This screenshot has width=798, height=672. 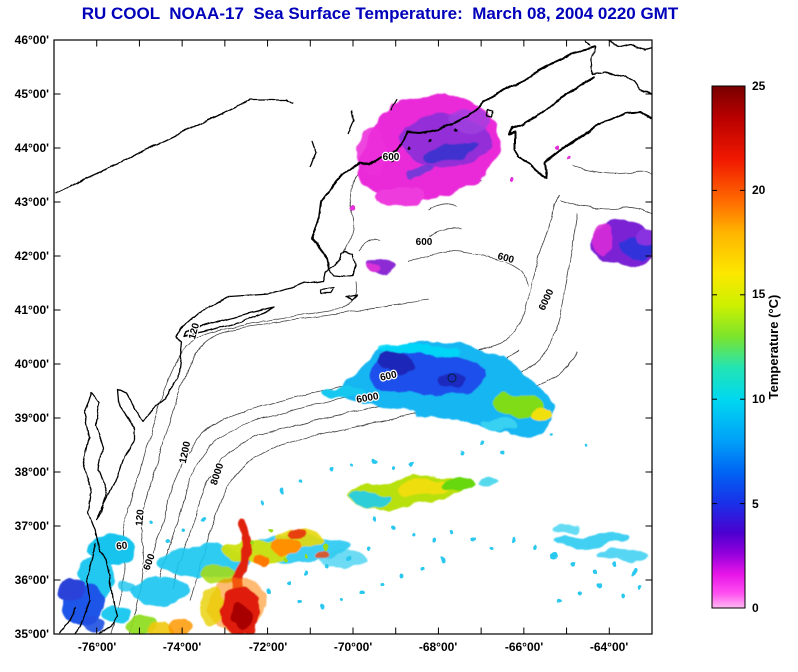 What do you see at coordinates (95, 461) in the screenshot?
I see `chesapeake-bay-outline` at bounding box center [95, 461].